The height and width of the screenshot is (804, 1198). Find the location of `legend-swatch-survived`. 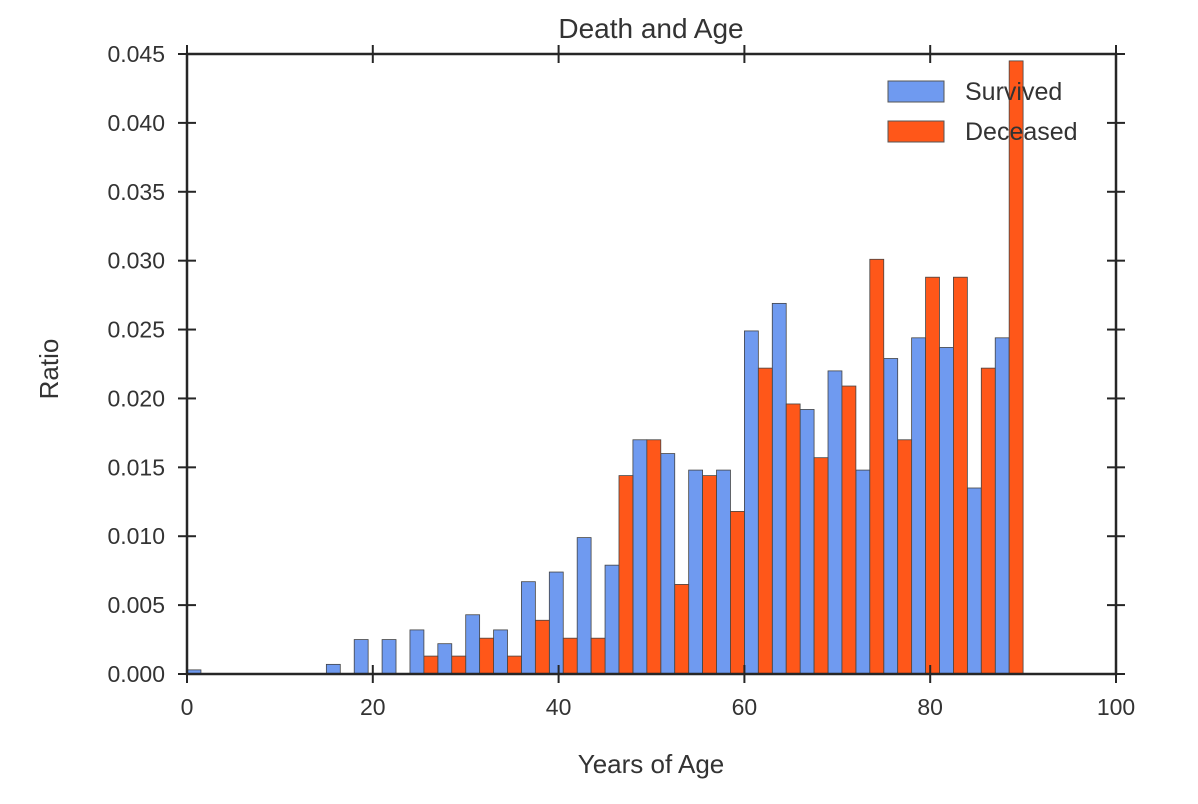

legend-swatch-survived is located at coordinates (916, 91).